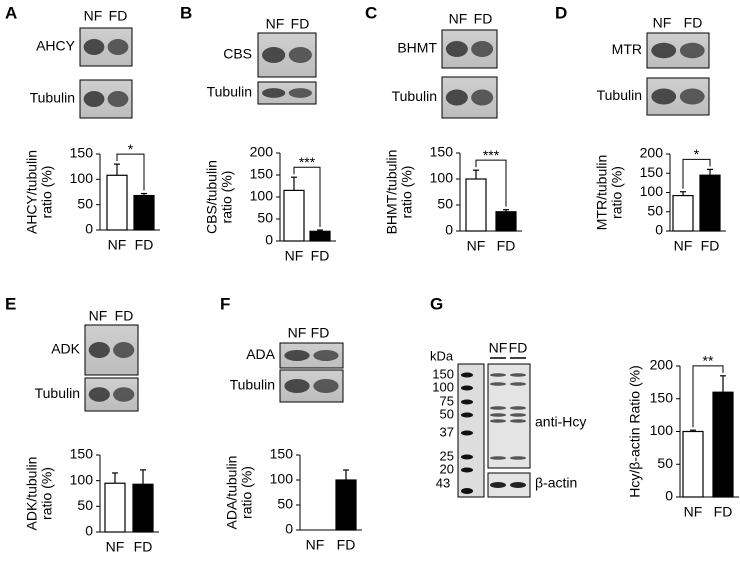 The image size is (740, 564). I want to click on y-axis-label: CBS/tubulin, so click(212, 197).